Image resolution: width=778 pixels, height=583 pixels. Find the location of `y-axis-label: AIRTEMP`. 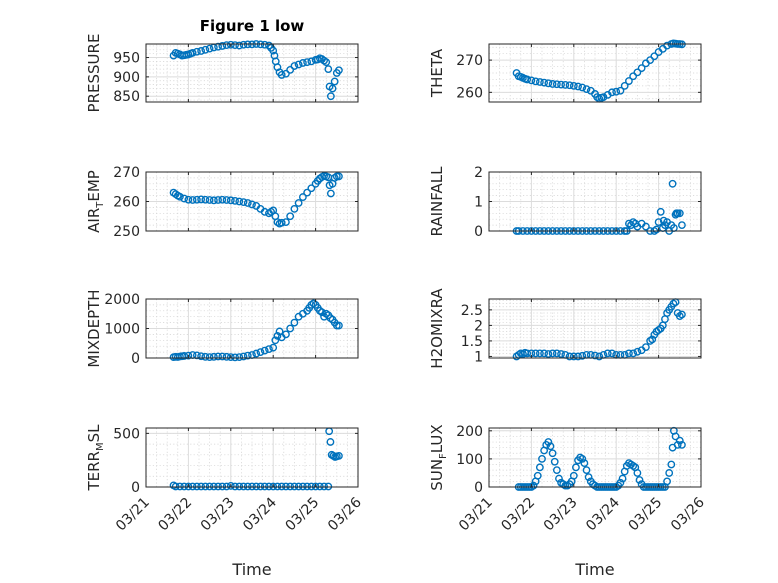

y-axis-label: AIRTEMP is located at coordinates (95, 201).